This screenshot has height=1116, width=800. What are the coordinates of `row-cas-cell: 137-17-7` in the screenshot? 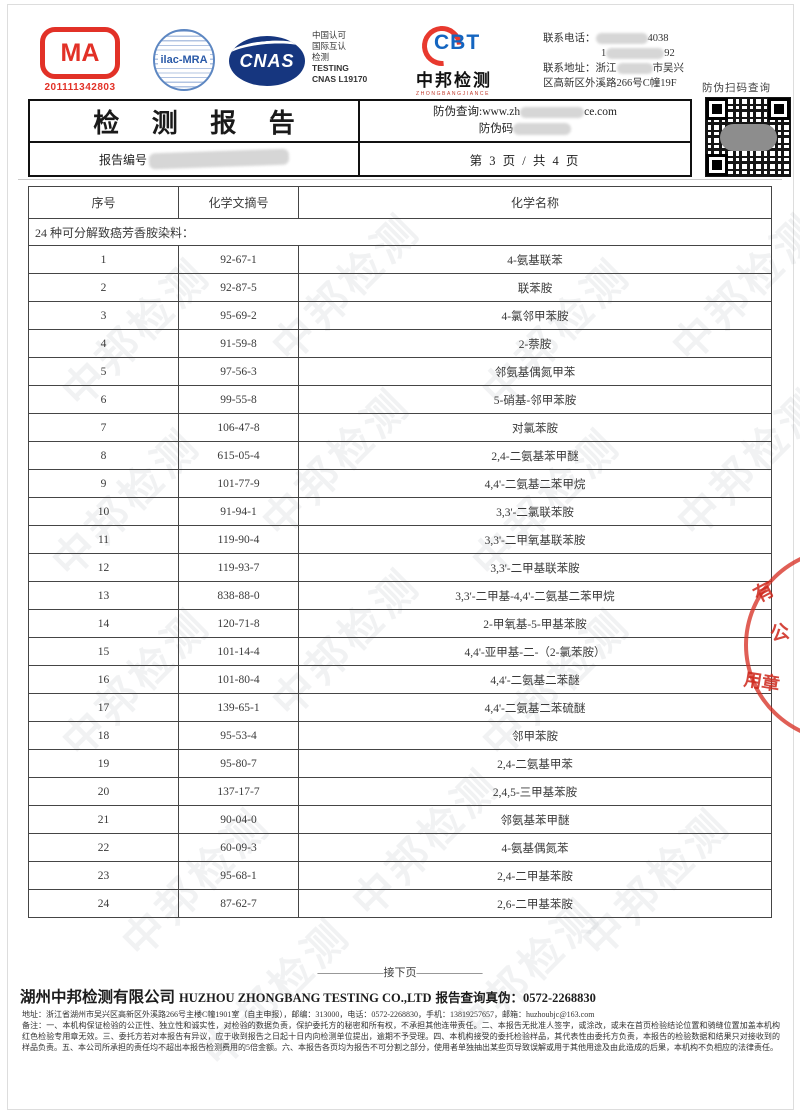 It's located at (238, 791).